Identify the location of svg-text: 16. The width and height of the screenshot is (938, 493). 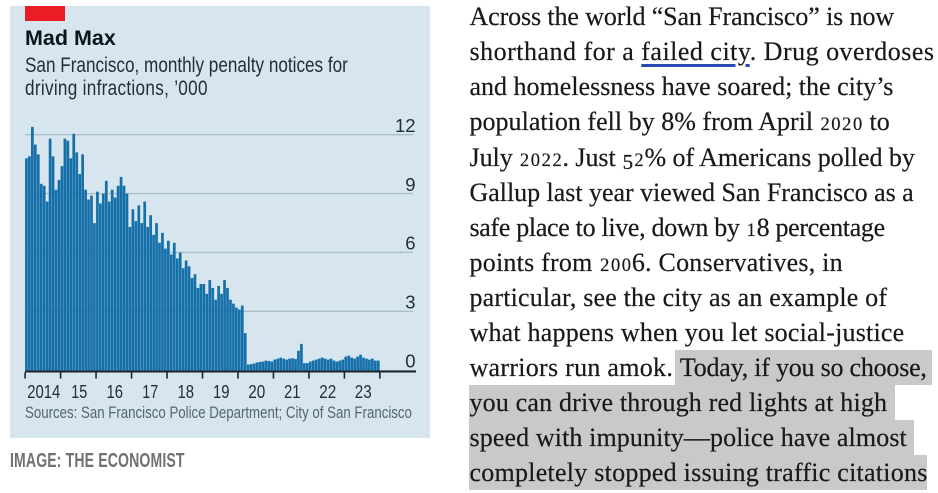
(115, 391).